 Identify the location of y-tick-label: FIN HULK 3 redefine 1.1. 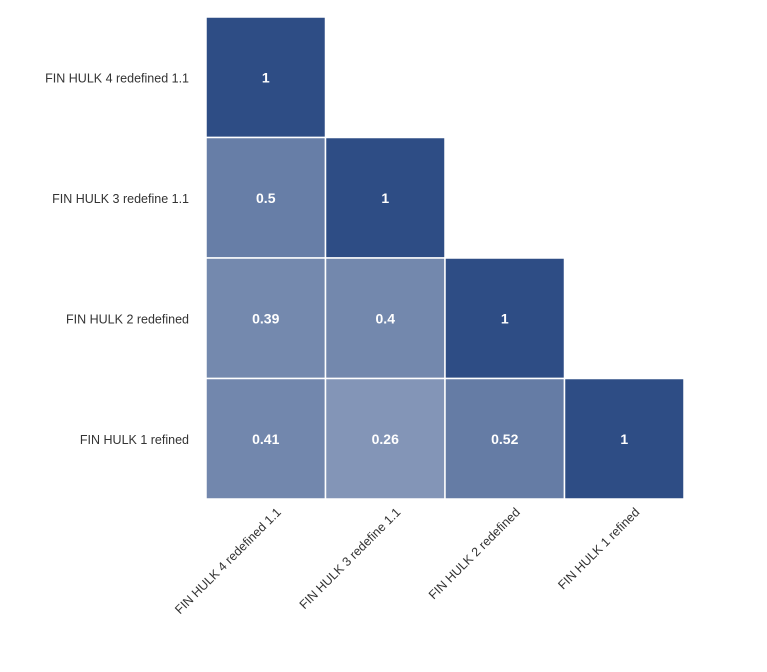
(120, 199).